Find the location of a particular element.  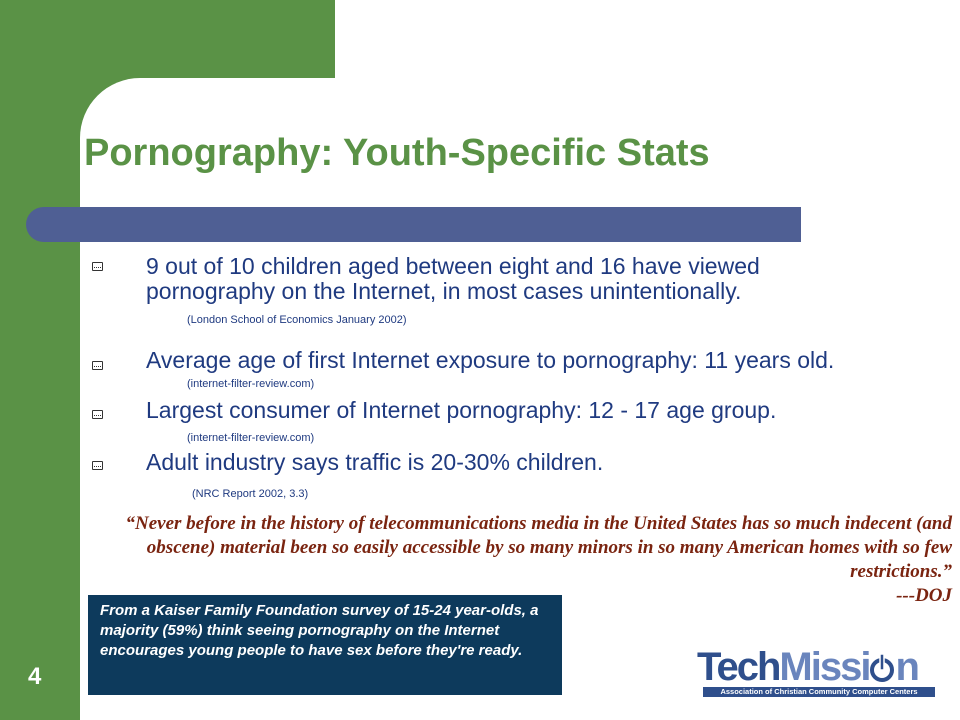

logo-wordmark: TechMissi n is located at coordinates (808, 667).